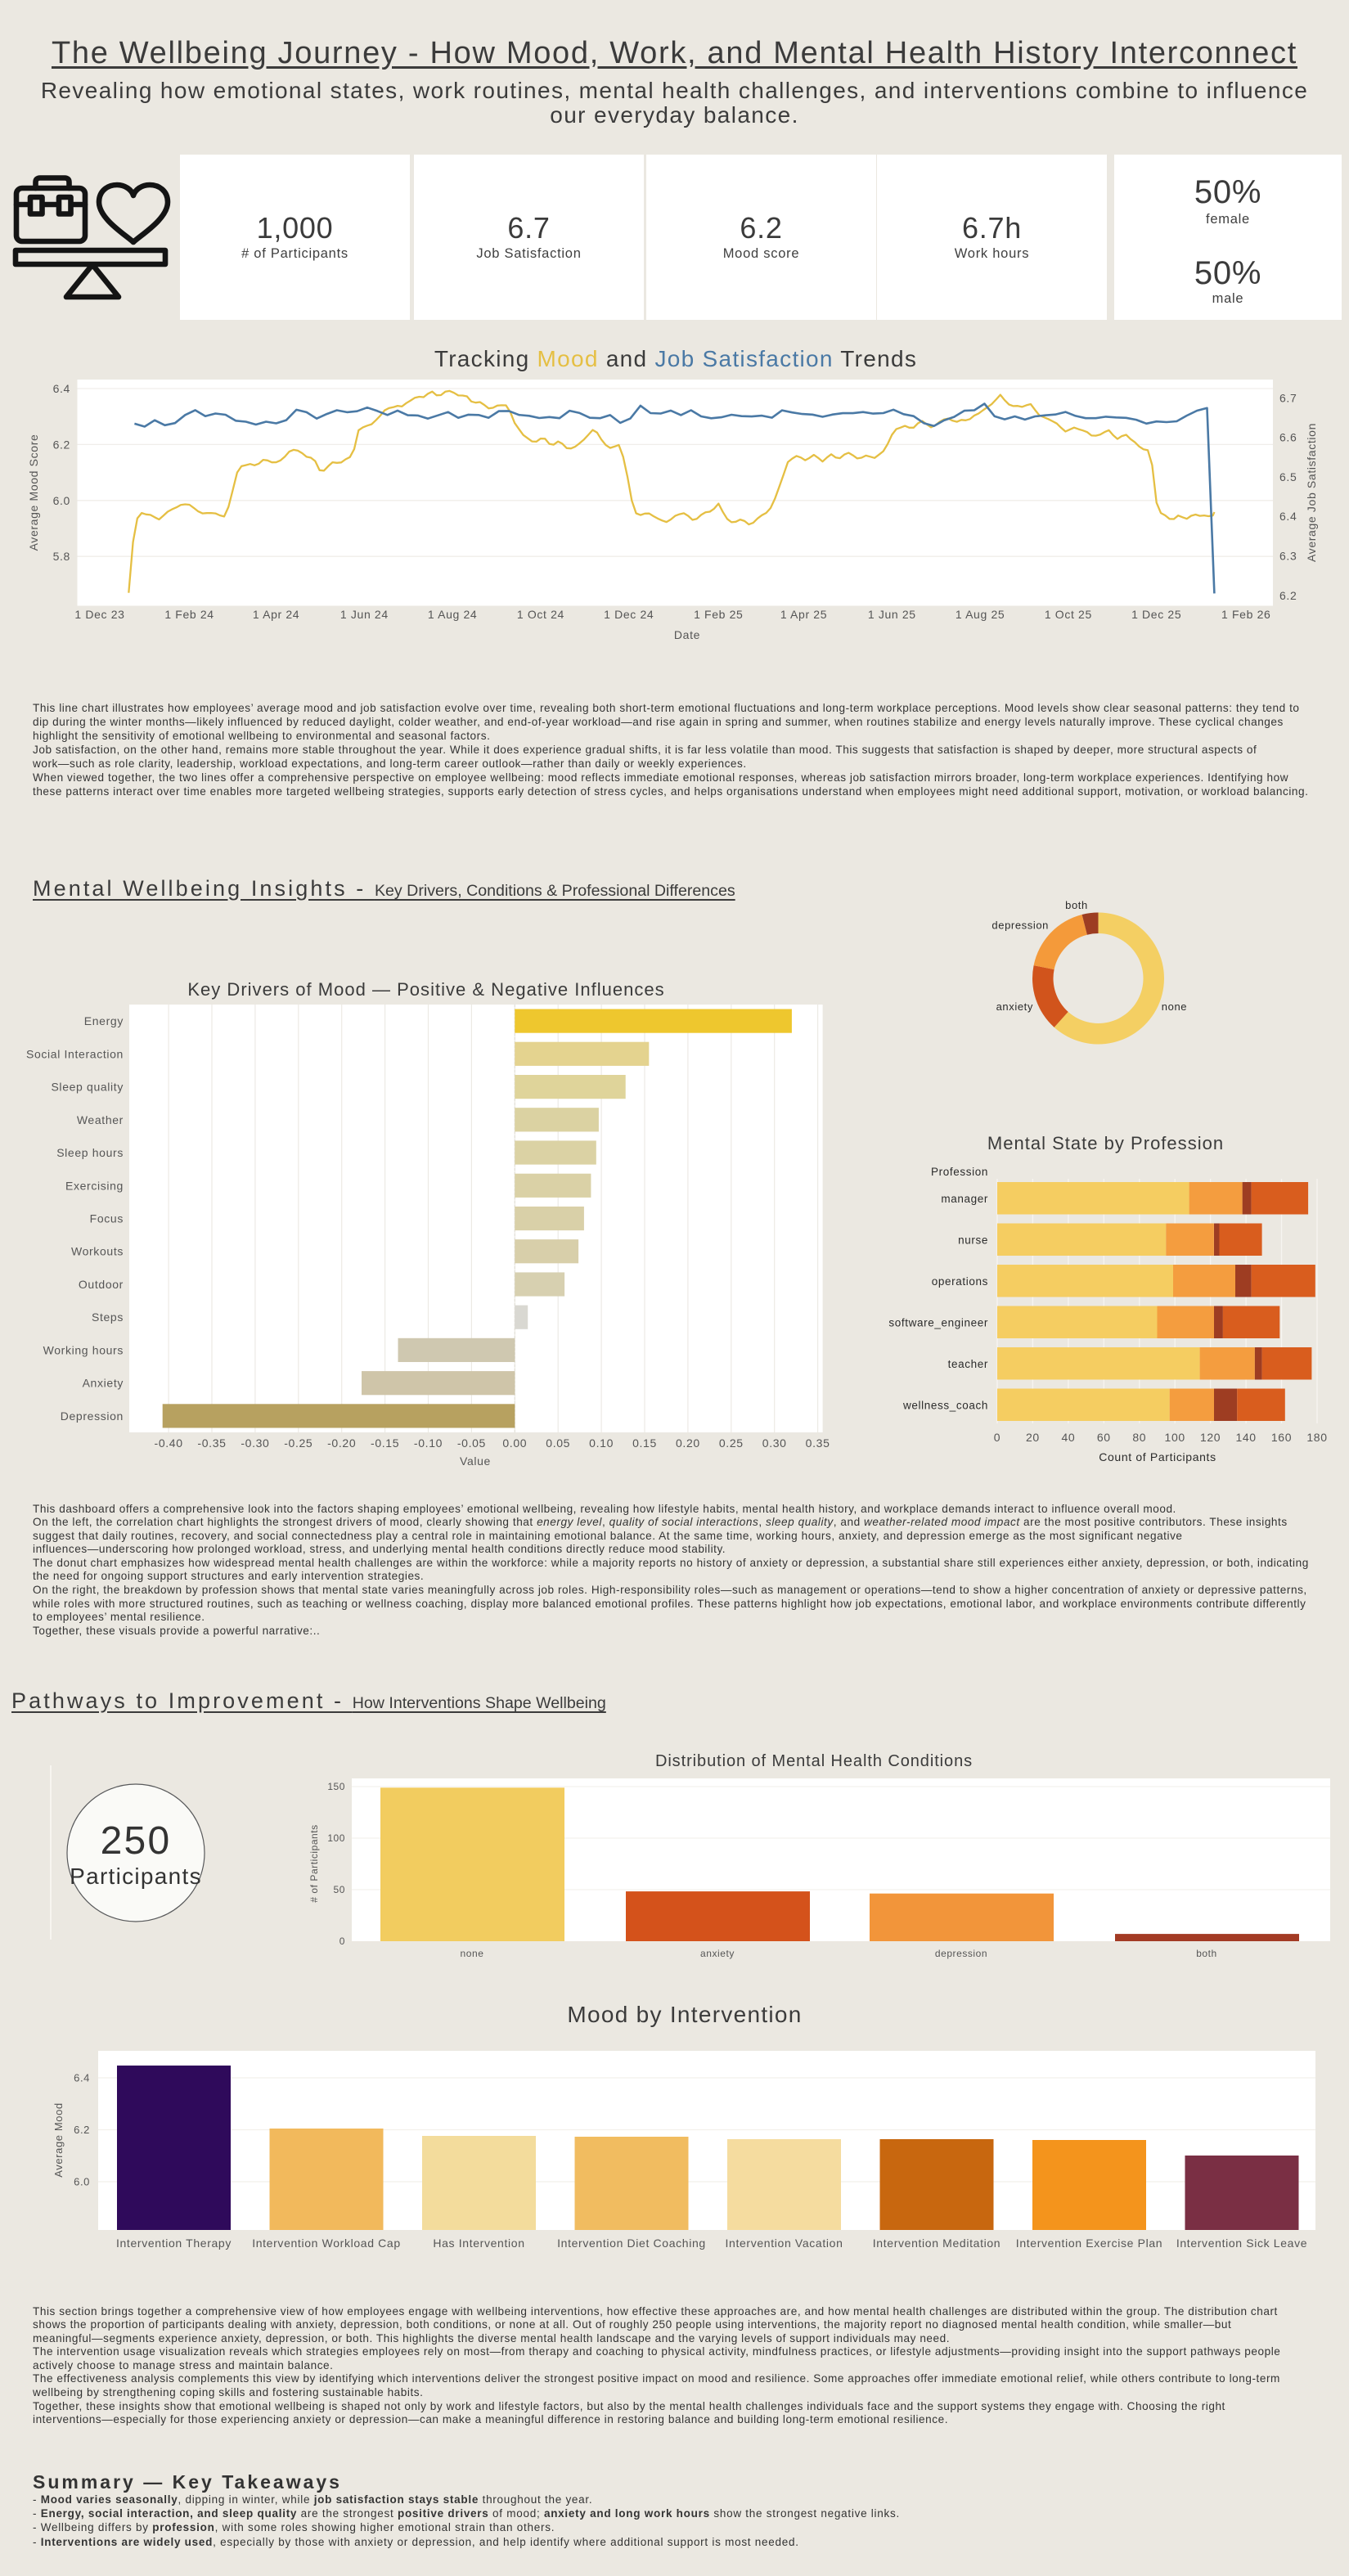 The width and height of the screenshot is (1349, 2576). I want to click on svg-text: 160, so click(1281, 1437).